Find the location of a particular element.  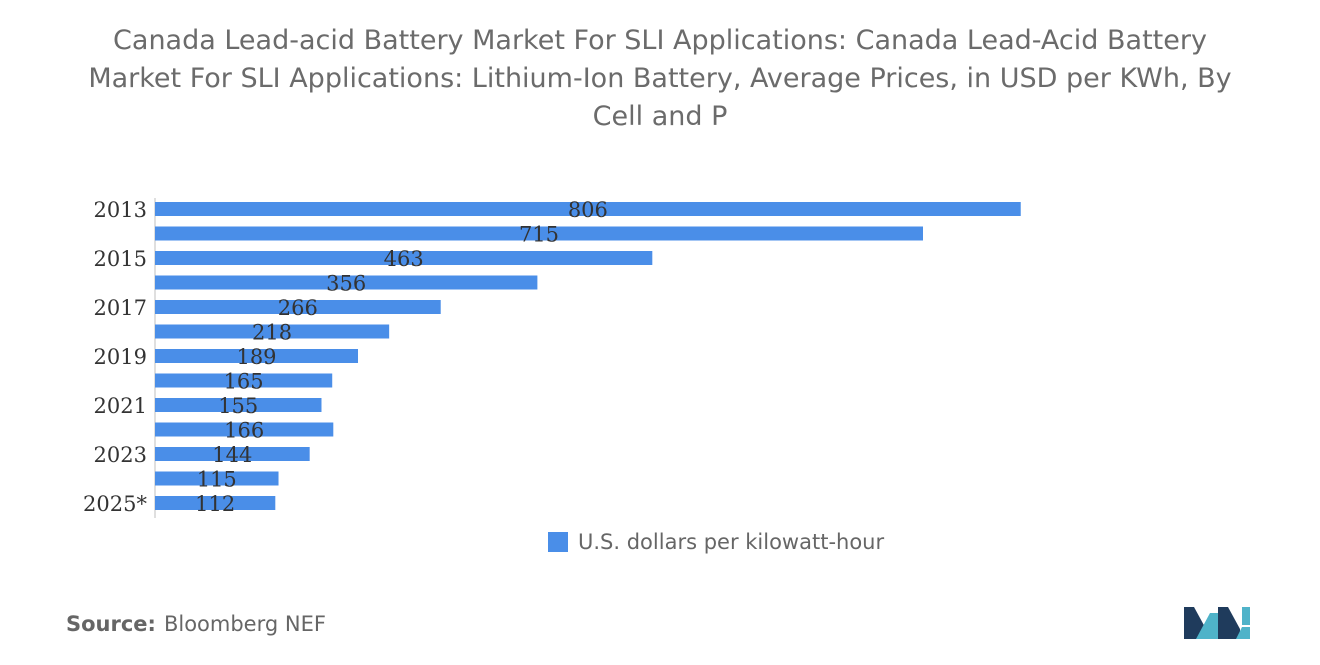

value-label-2025: 112 is located at coordinates (215, 504).